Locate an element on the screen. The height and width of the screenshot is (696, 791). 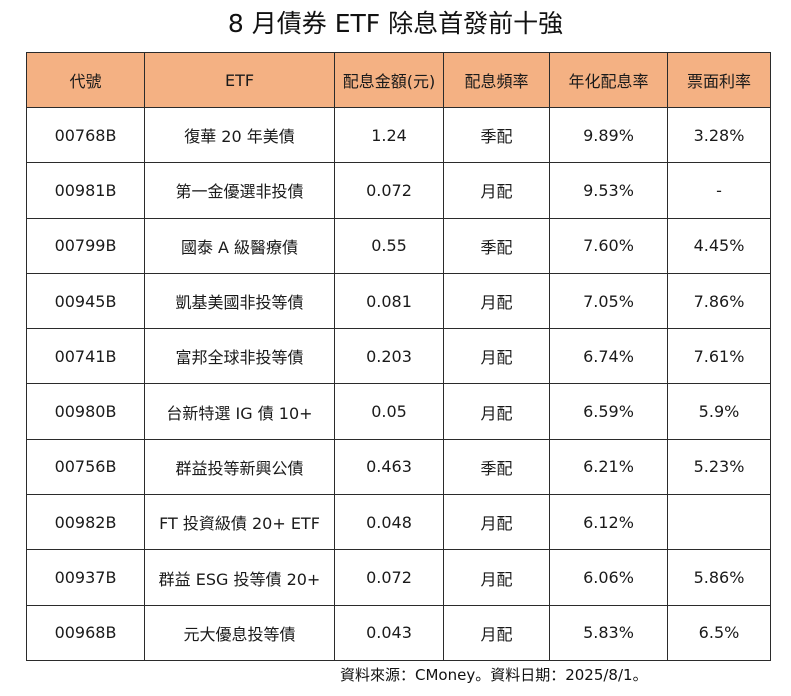
cell-code: 00741B is located at coordinates (85, 356).